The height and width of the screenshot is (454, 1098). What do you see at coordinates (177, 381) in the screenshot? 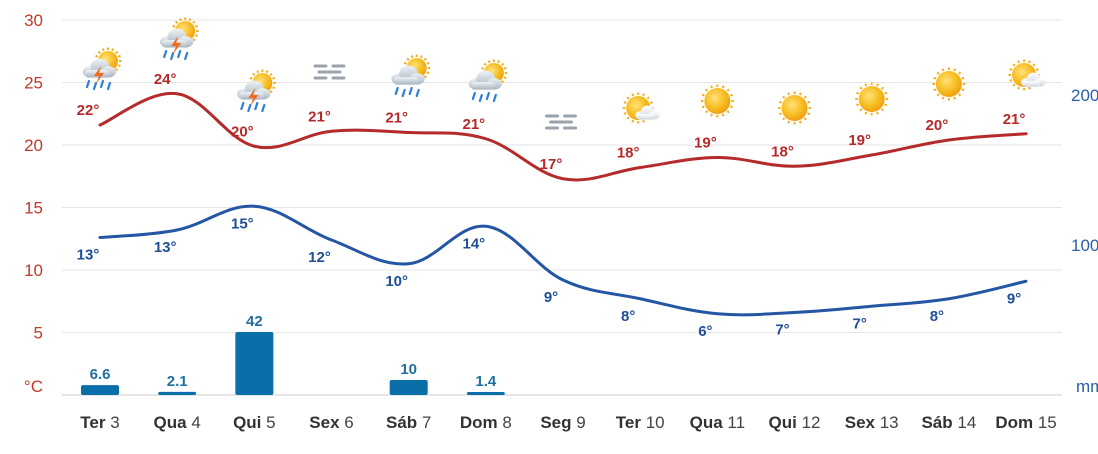
I see `precipitation-label: 2.1` at bounding box center [177, 381].